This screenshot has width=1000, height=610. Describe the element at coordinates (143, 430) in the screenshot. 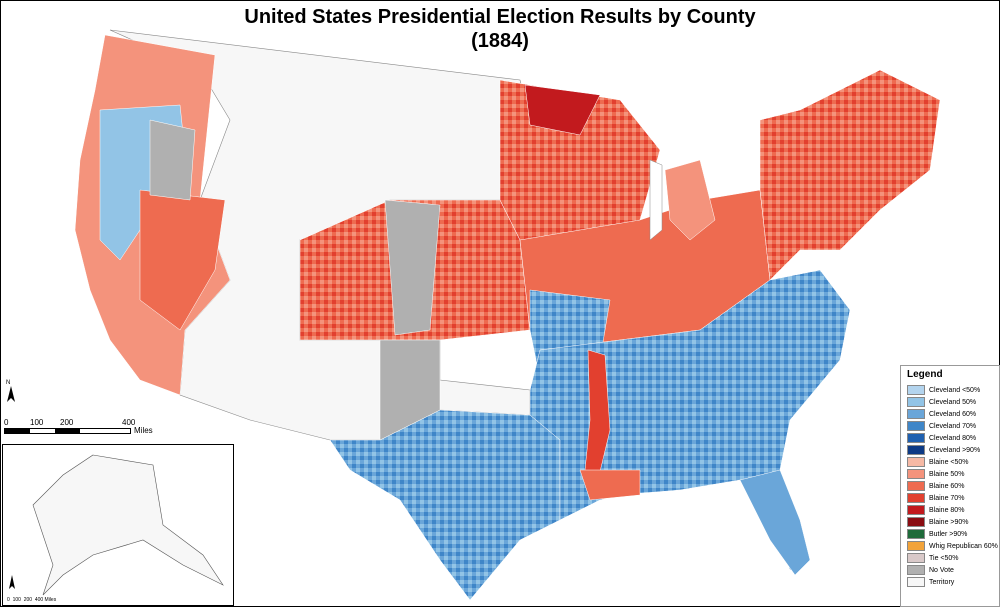

I see `scale-units: Miles` at that location.